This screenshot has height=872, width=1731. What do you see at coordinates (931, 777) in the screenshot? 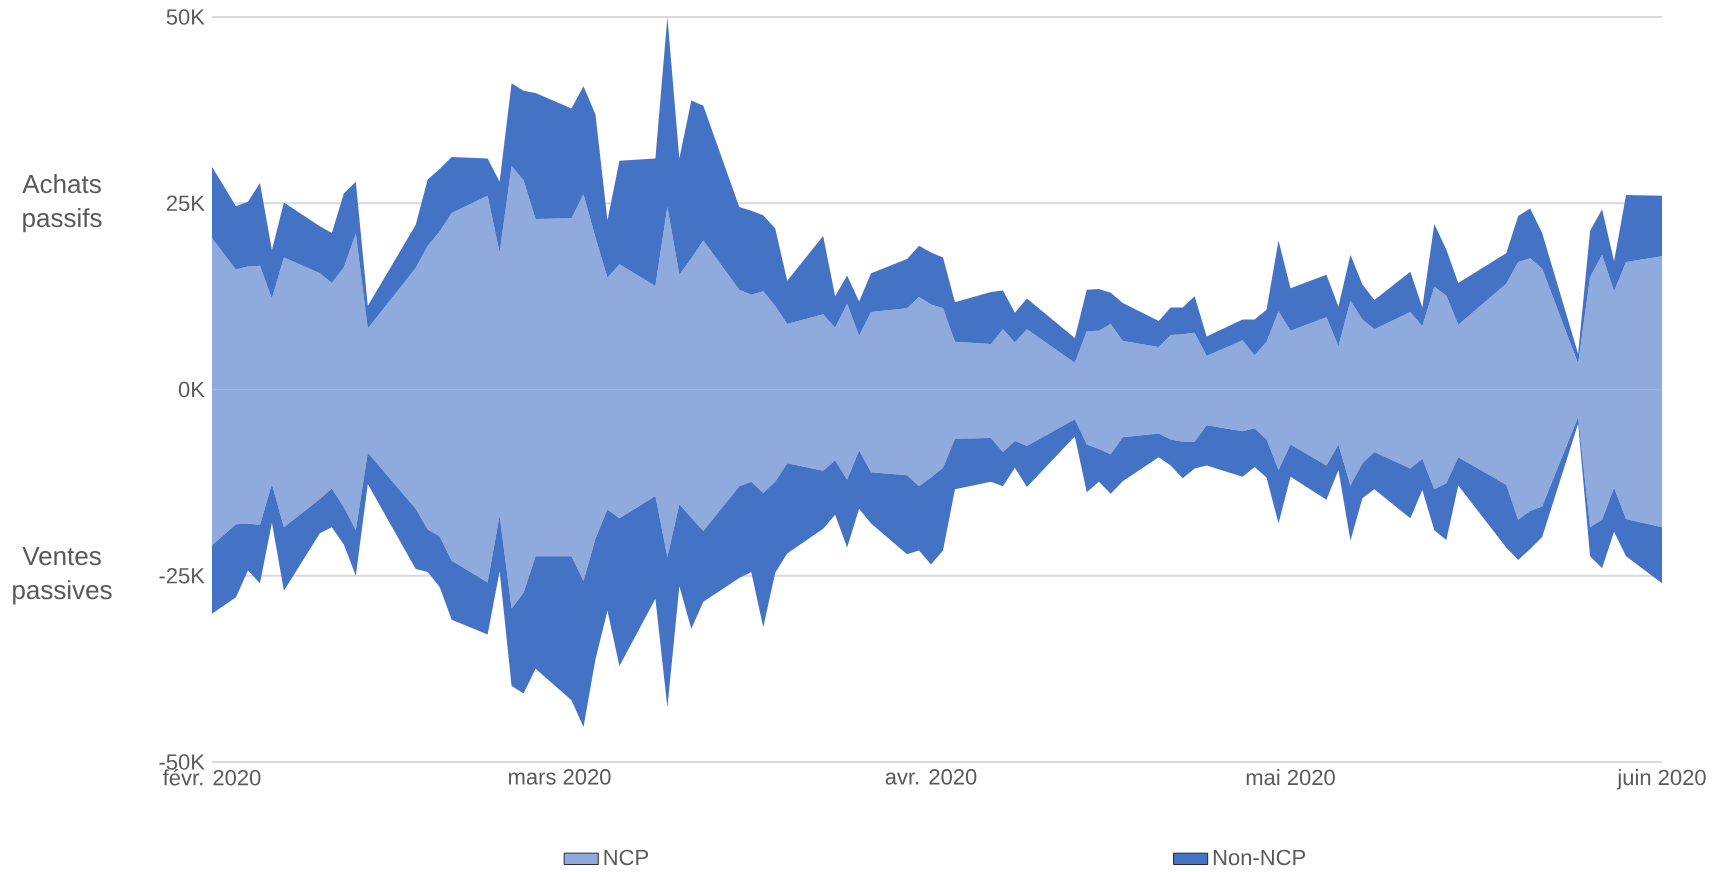
I see `x-tick-label: avr. 2020` at bounding box center [931, 777].